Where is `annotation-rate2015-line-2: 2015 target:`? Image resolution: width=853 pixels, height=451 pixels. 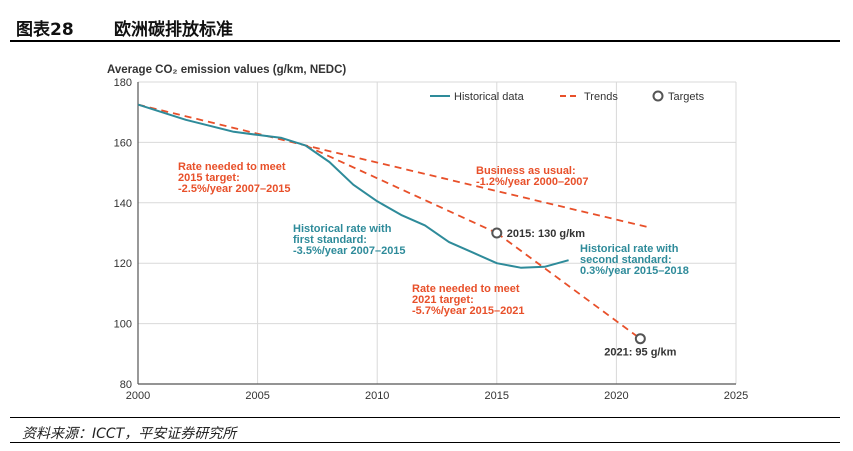 annotation-rate2015-line-2: 2015 target: is located at coordinates (209, 178).